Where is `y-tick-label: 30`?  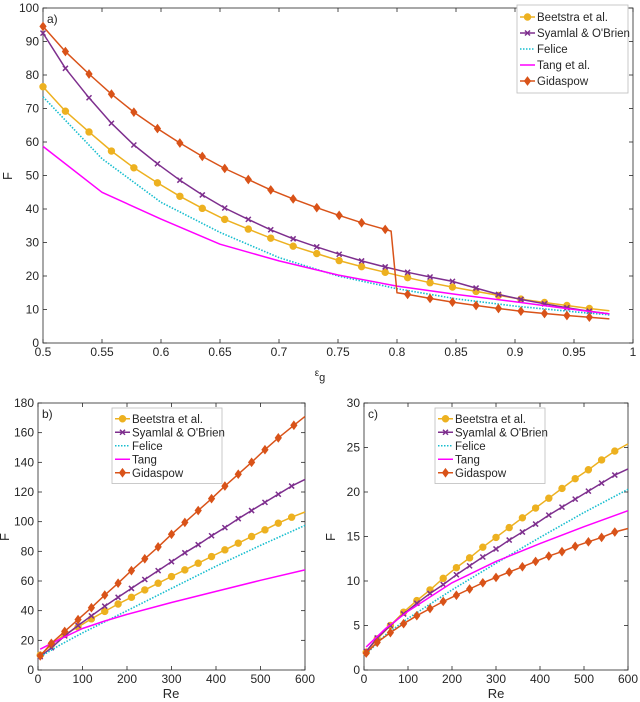 y-tick-label: 30 is located at coordinates (33, 243).